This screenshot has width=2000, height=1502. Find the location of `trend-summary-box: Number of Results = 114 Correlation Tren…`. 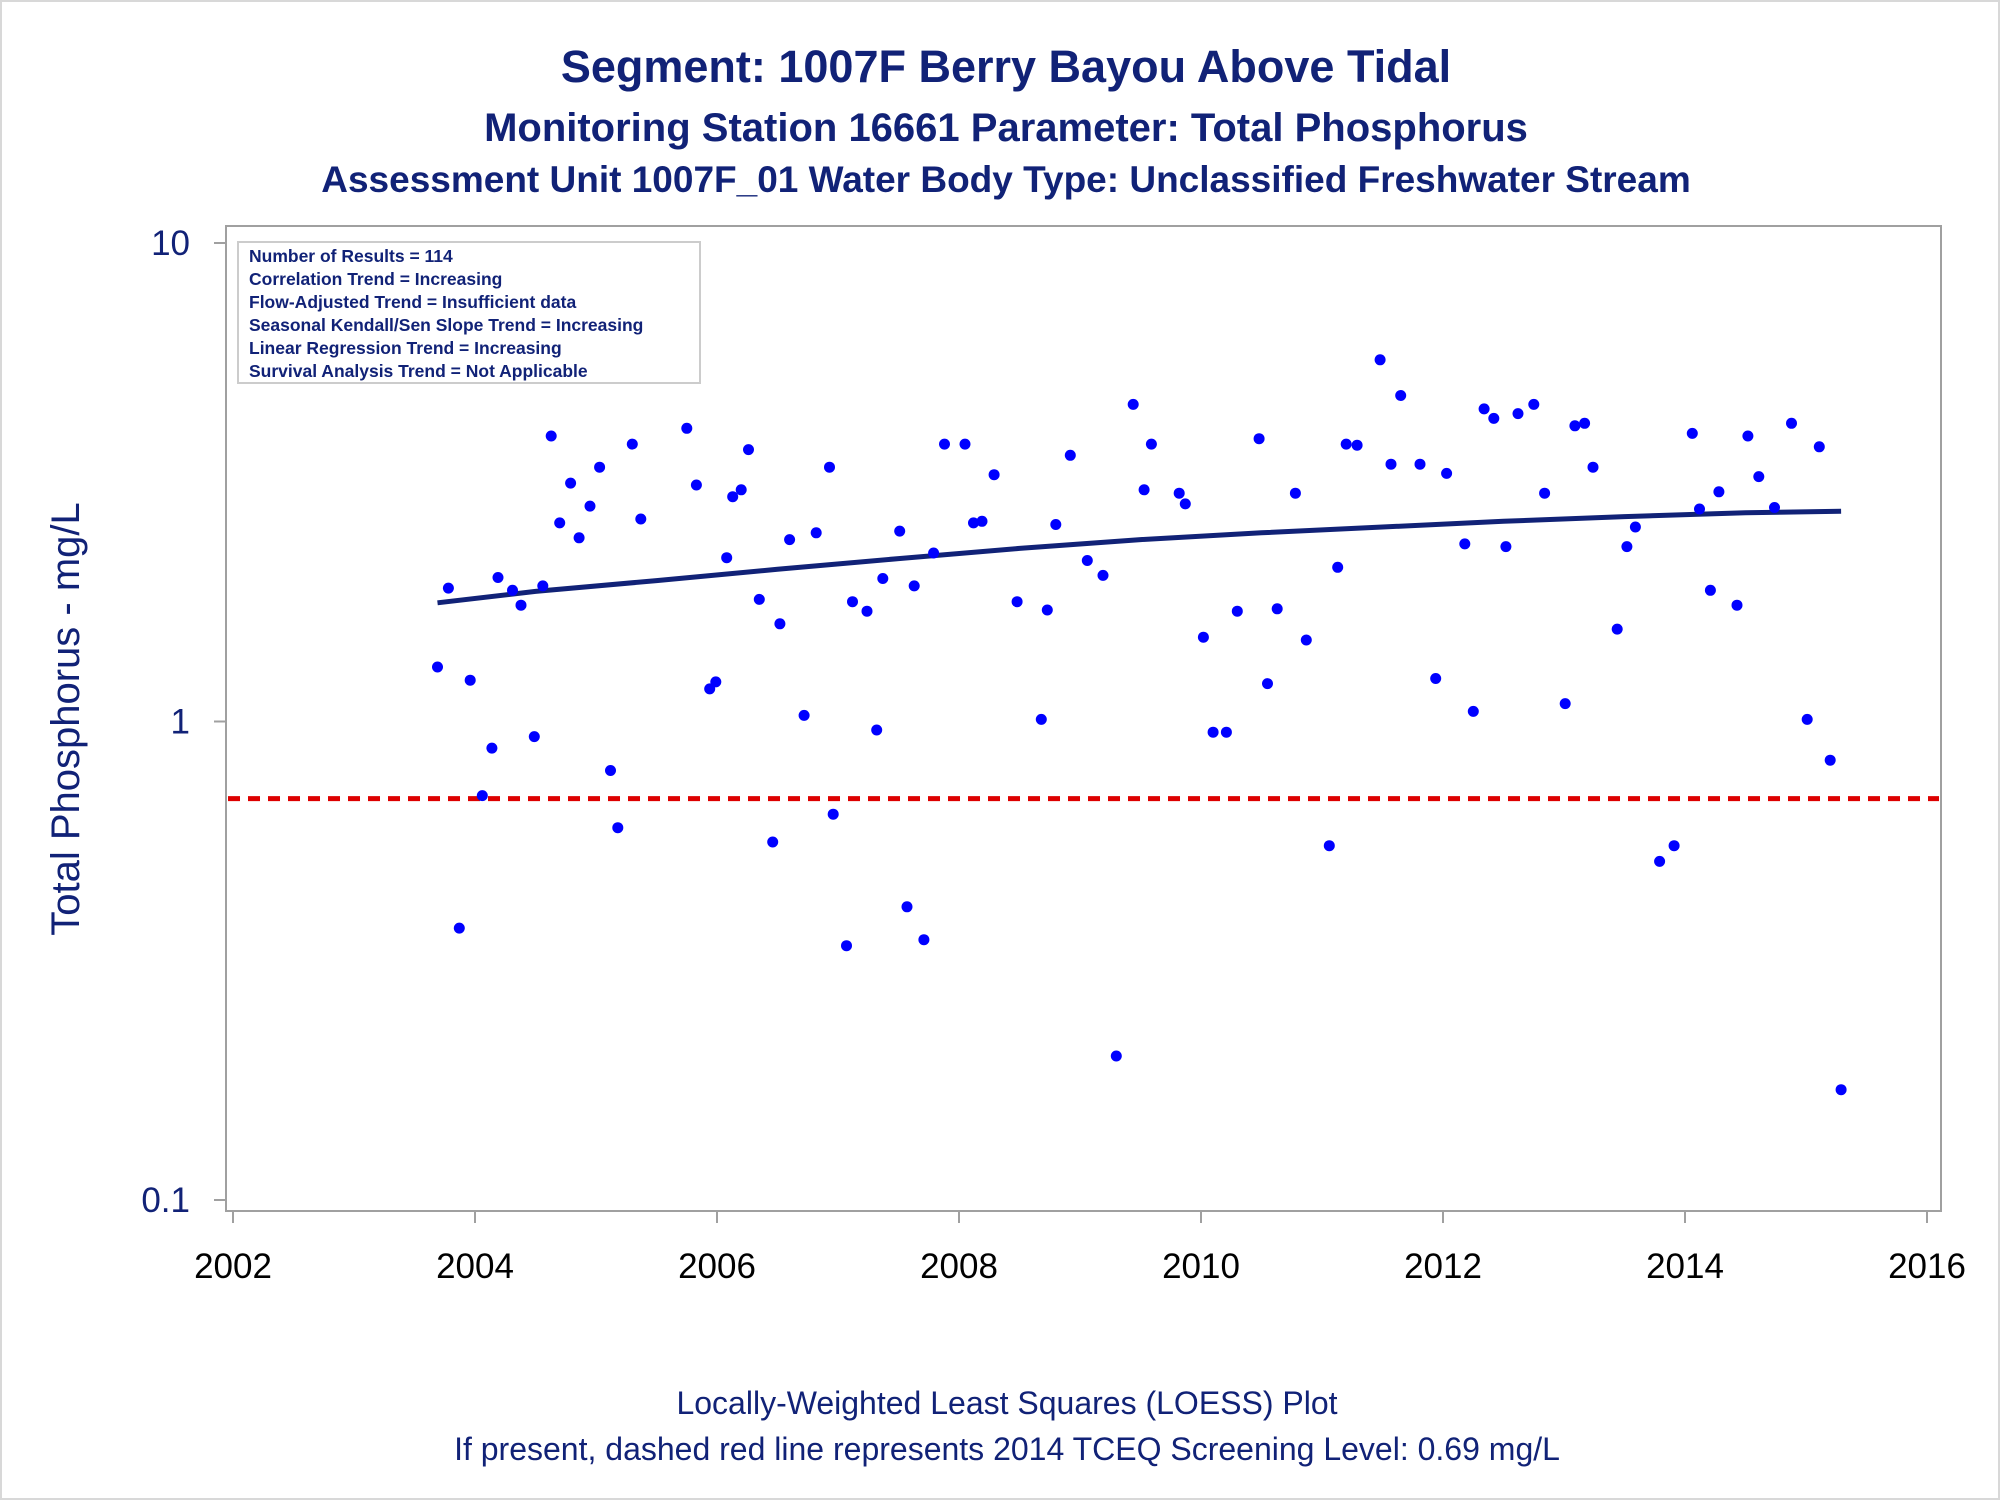

trend-summary-box: Number of Results = 114 Correlation Tren… is located at coordinates (469, 312).